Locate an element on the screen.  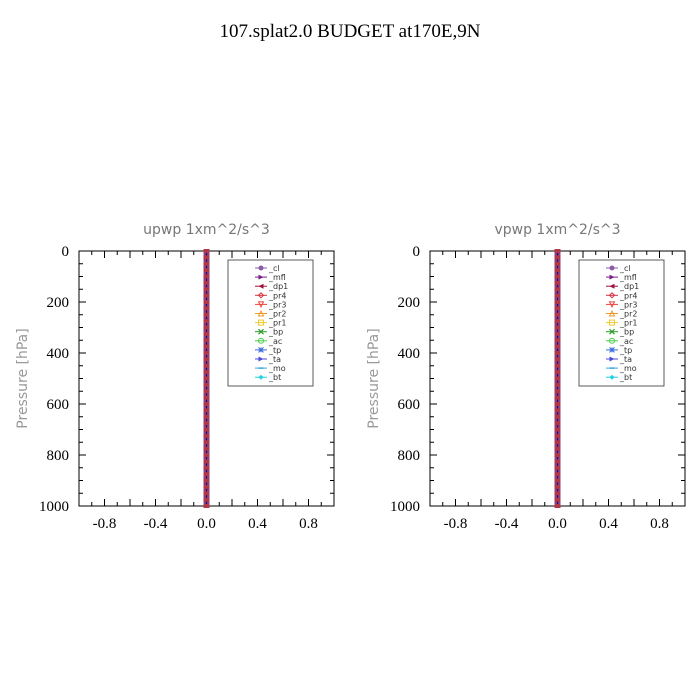
x-tick-label: 0.4 is located at coordinates (257, 524).